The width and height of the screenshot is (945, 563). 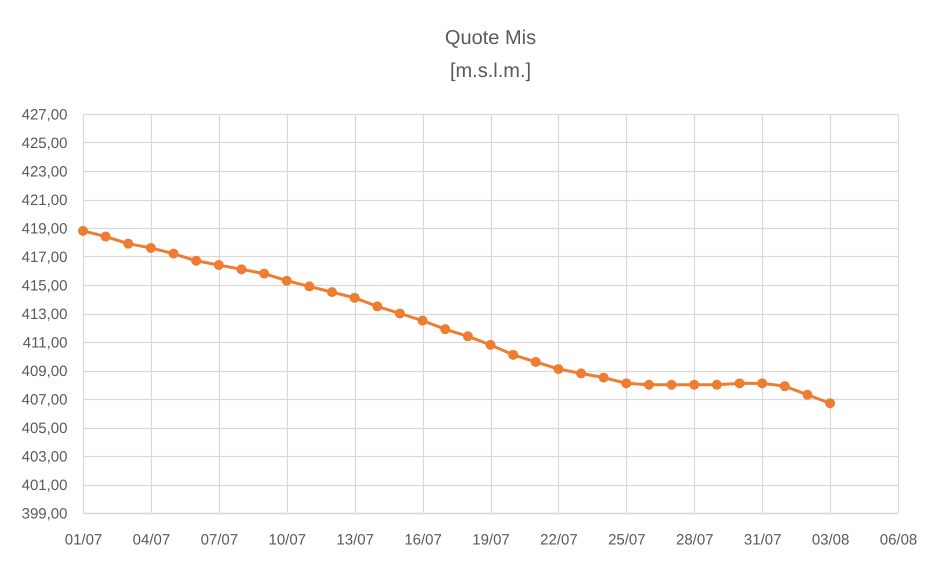 I want to click on y-tick-label: 417,00, so click(x=45, y=257).